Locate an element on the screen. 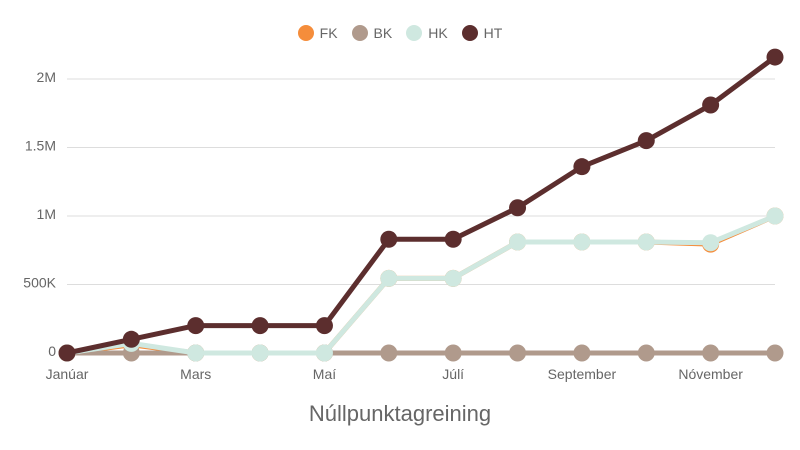  chart-title: Núllpunktagreining is located at coordinates (400, 413).